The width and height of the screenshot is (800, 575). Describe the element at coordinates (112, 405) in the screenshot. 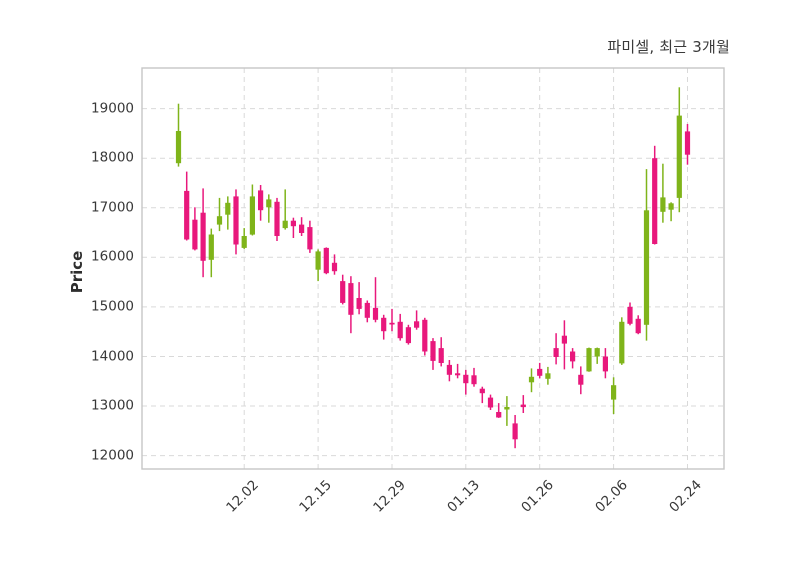

I see `y-tick-label: 13000` at that location.